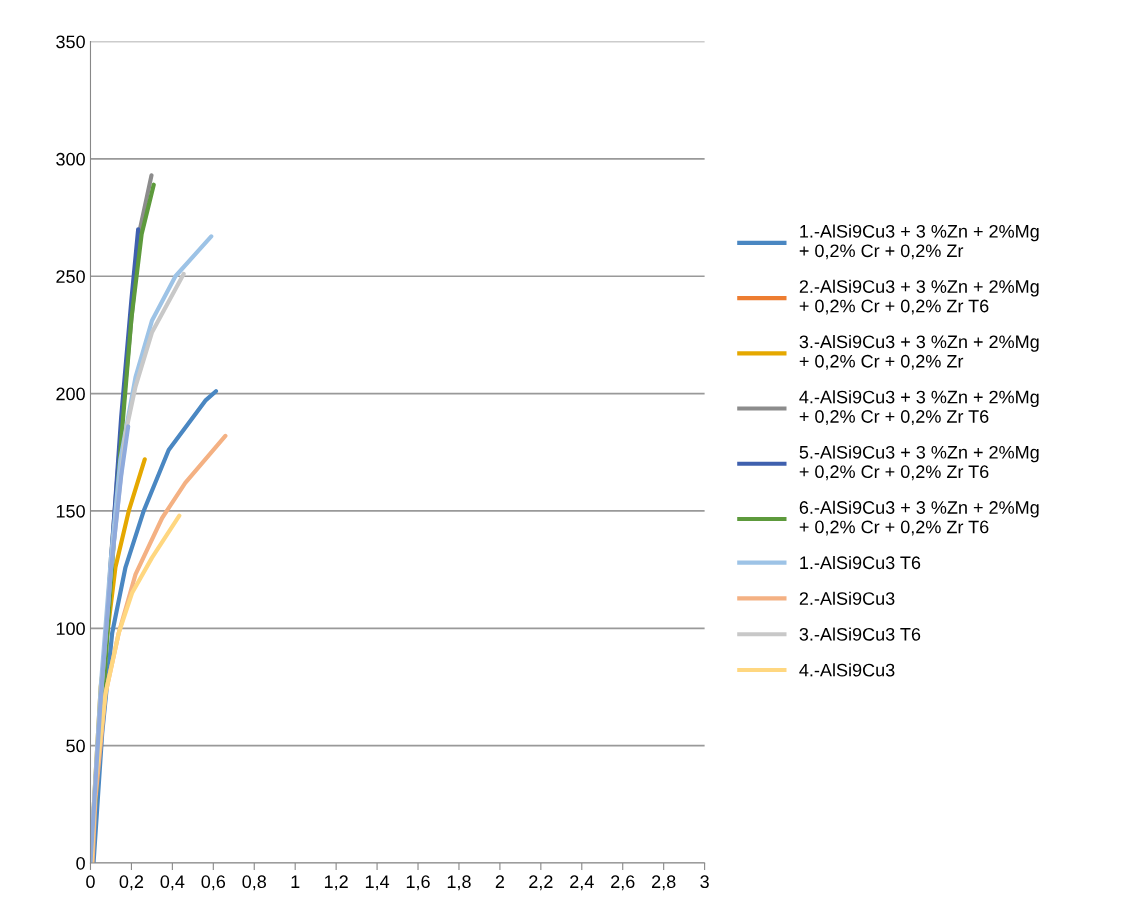 The width and height of the screenshot is (1131, 923). Describe the element at coordinates (70, 511) in the screenshot. I see `y-tick-label: 150` at that location.